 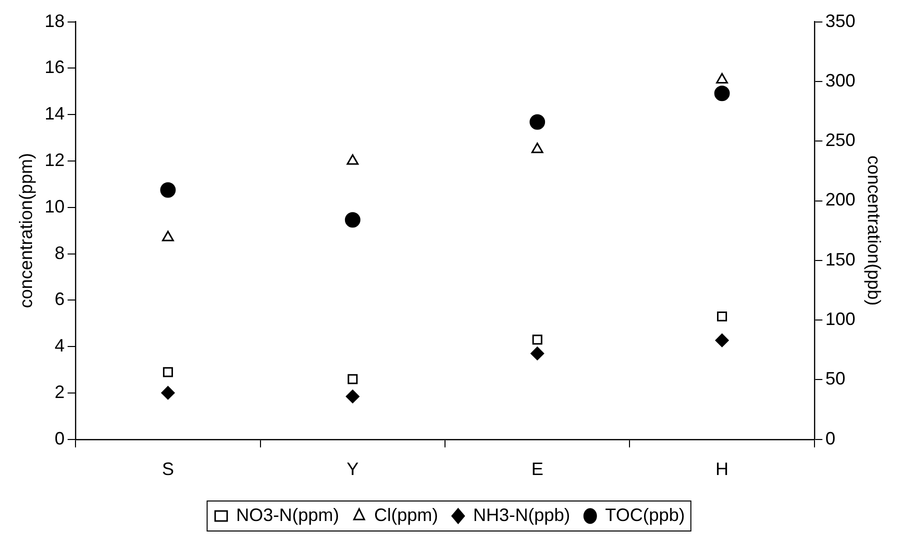 What do you see at coordinates (59, 252) in the screenshot?
I see `y-tick-label: 8` at bounding box center [59, 252].